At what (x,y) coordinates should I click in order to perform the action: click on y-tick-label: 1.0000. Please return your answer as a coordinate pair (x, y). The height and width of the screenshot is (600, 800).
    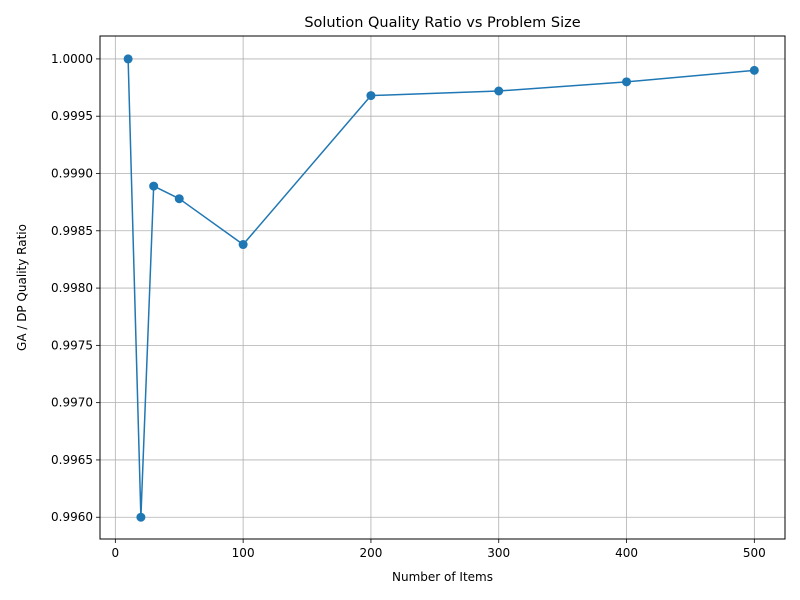
    Looking at the image, I should click on (72, 59).